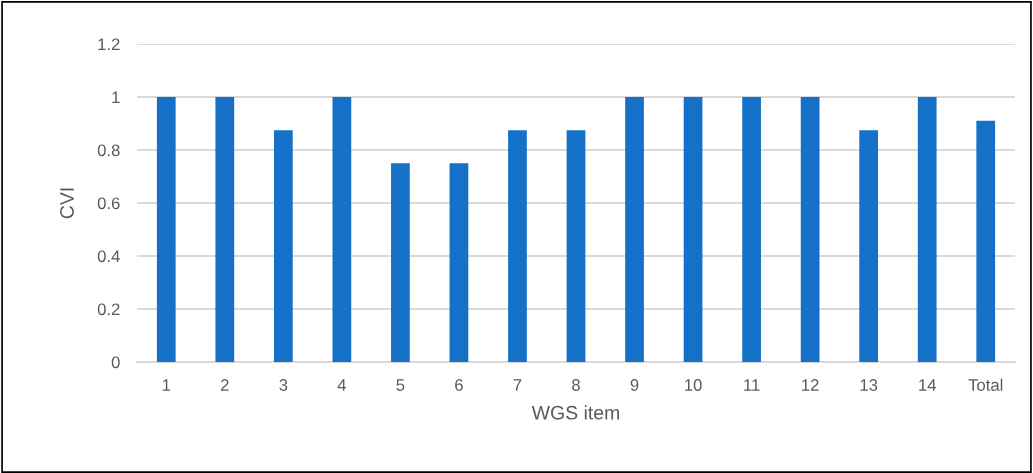 The image size is (1033, 473). What do you see at coordinates (459, 385) in the screenshot?
I see `x-tick-label: 6` at bounding box center [459, 385].